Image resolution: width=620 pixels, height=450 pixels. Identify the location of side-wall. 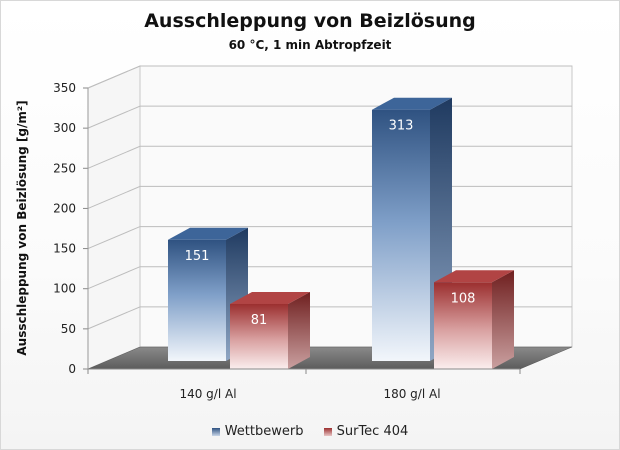
(114, 217).